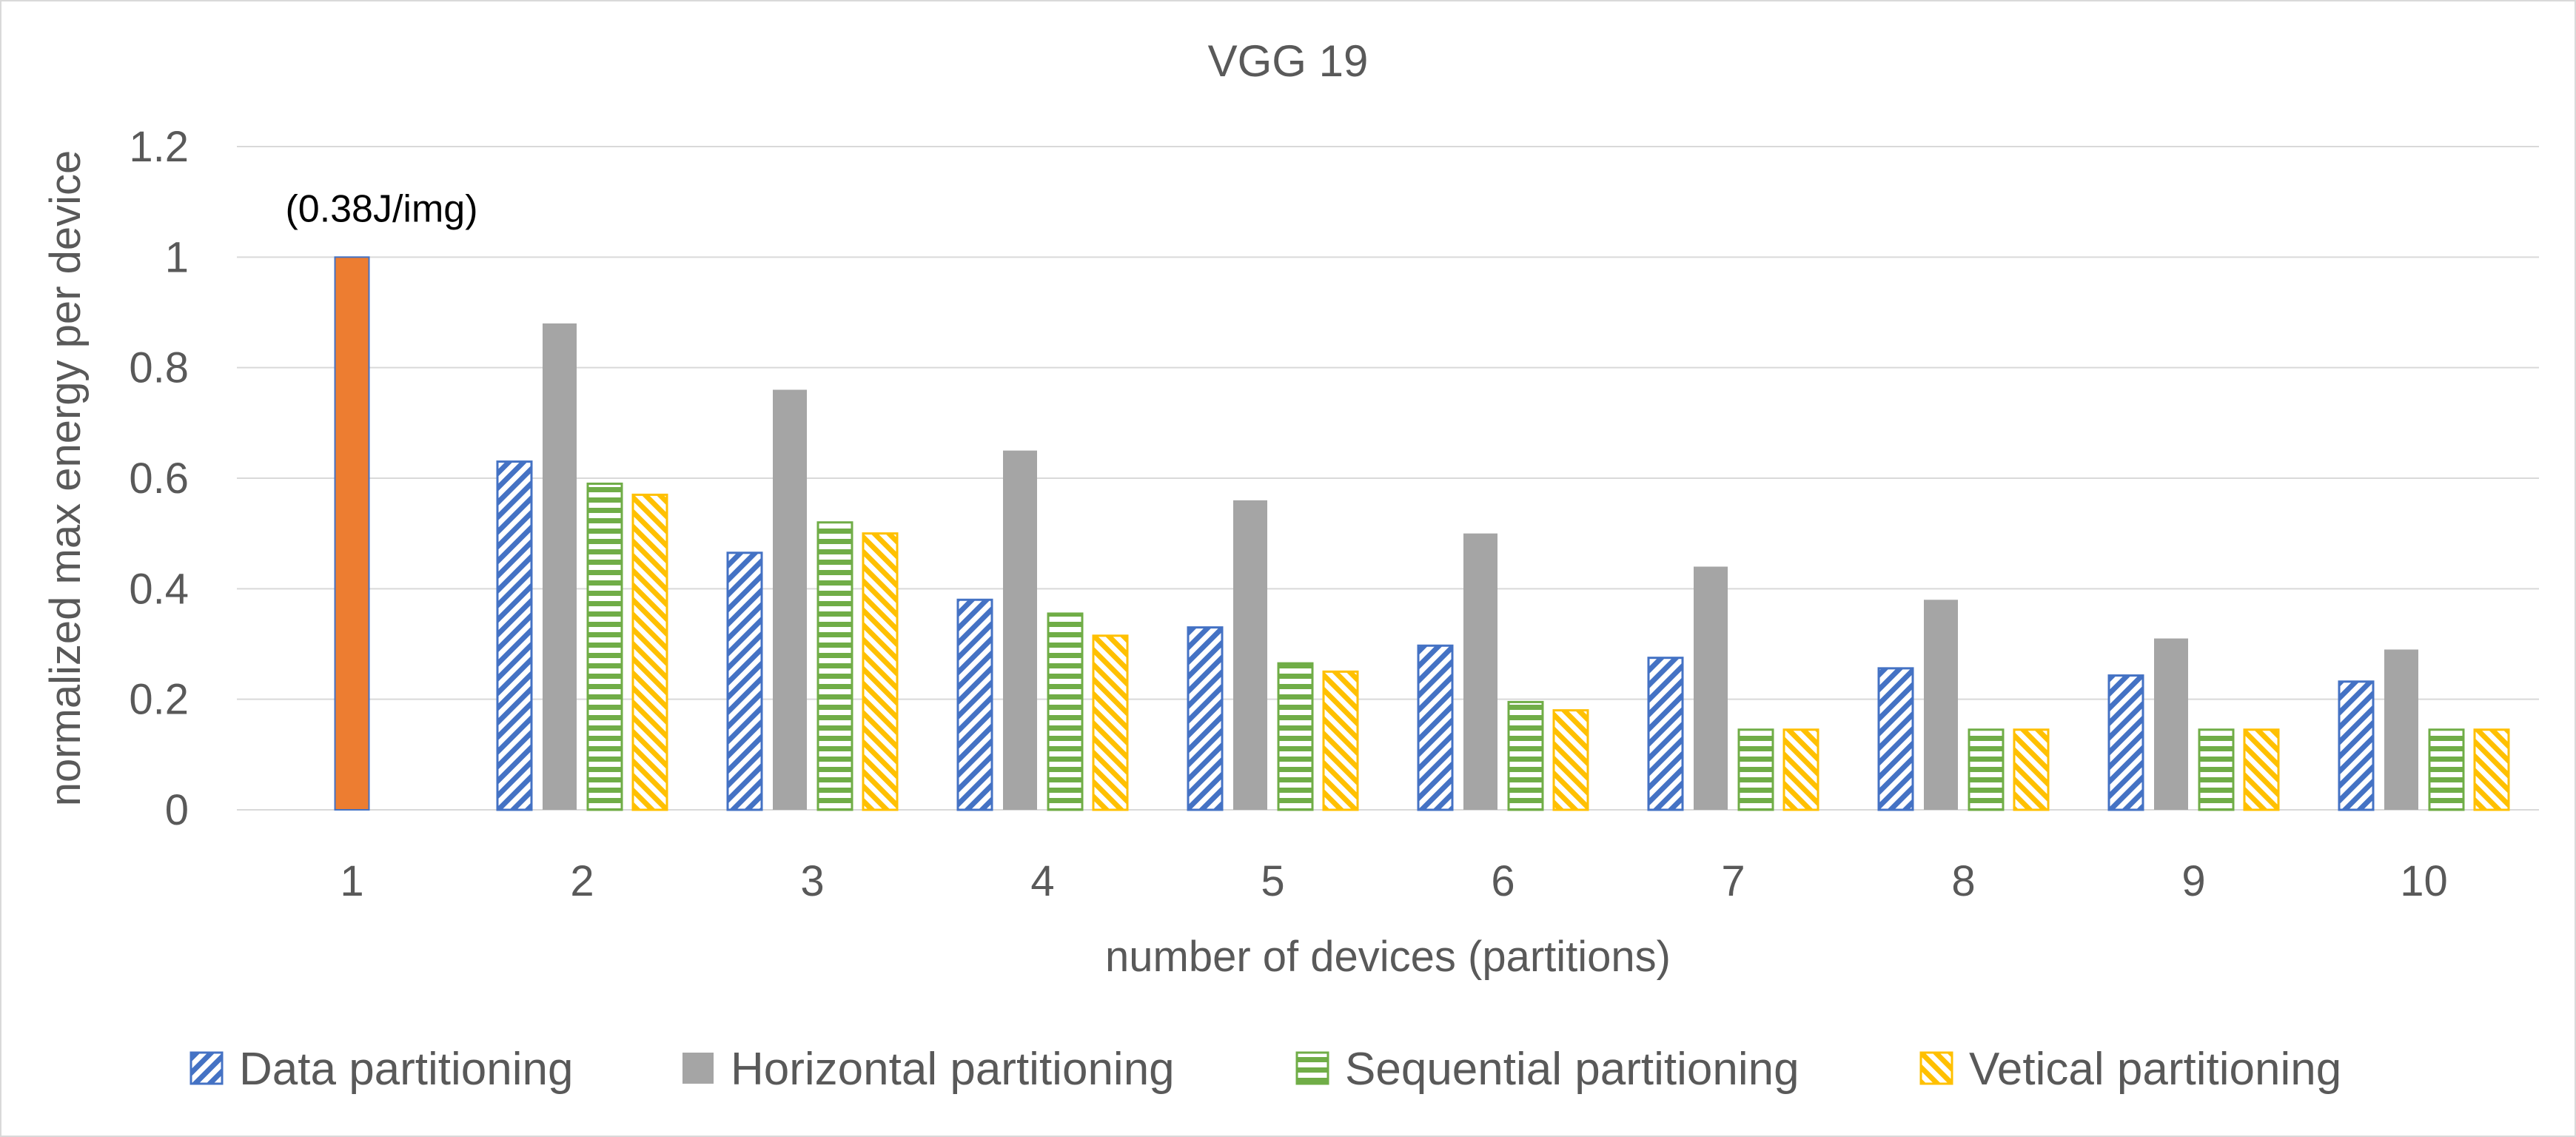  What do you see at coordinates (698, 1068) in the screenshot?
I see `legend-swatch-horizontal-partitioning` at bounding box center [698, 1068].